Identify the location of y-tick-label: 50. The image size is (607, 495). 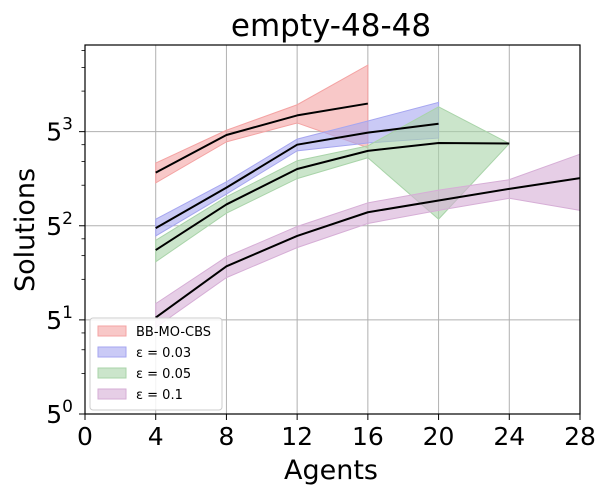
(59, 413).